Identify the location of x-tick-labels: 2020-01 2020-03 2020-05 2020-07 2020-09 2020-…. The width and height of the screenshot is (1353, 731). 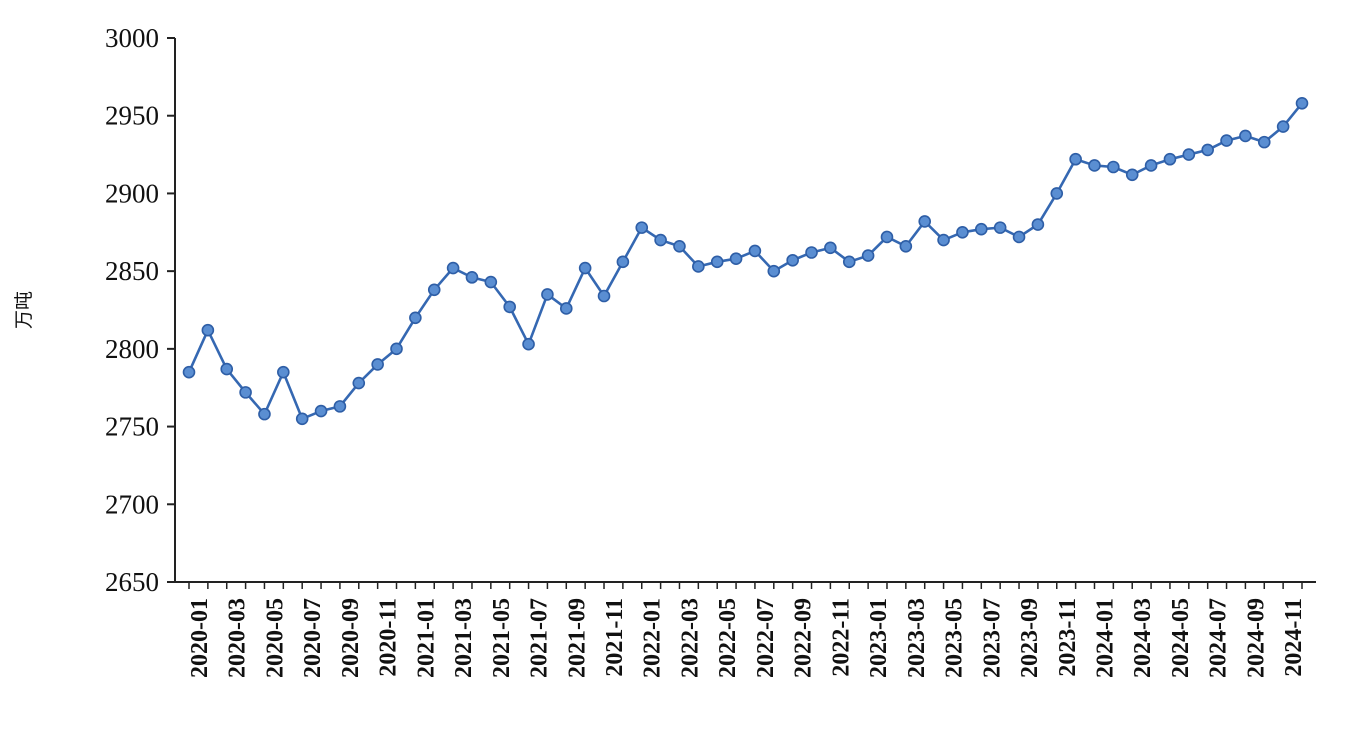
(747, 638).